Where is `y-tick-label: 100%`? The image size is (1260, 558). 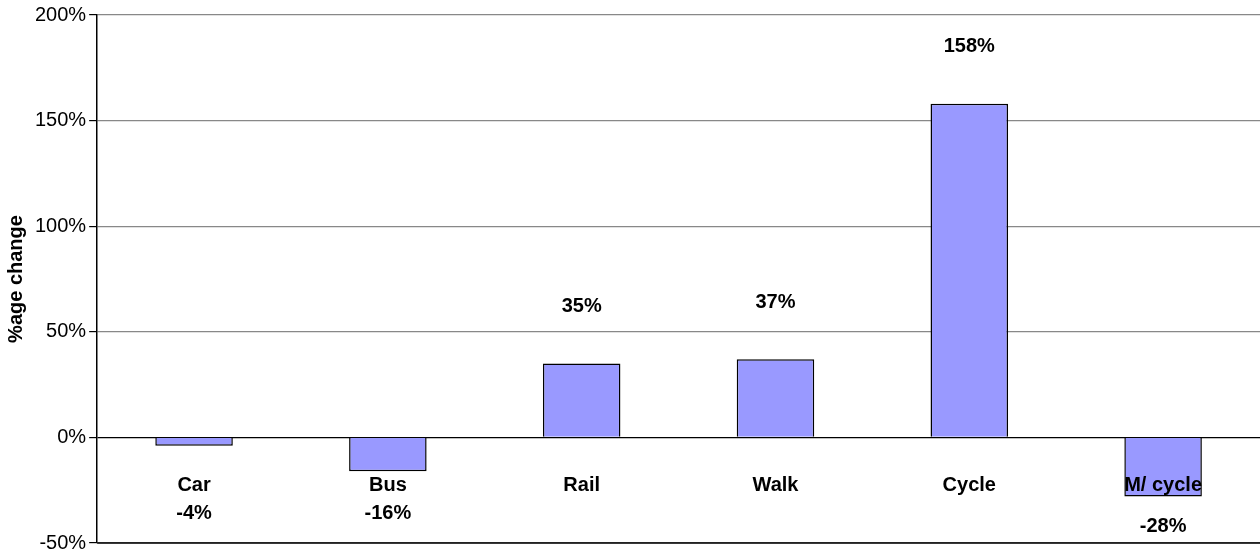 y-tick-label: 100% is located at coordinates (61, 224).